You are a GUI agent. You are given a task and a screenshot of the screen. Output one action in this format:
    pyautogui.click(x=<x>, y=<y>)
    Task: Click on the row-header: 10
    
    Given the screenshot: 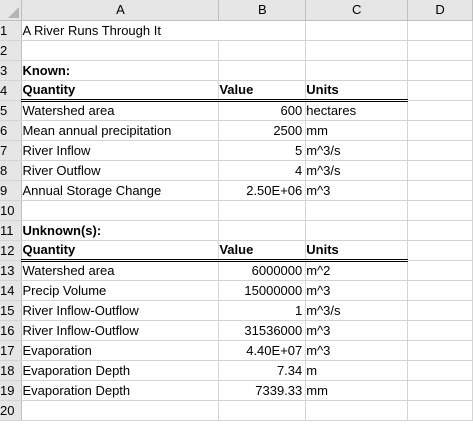 What is the action you would take?
    pyautogui.click(x=11, y=210)
    